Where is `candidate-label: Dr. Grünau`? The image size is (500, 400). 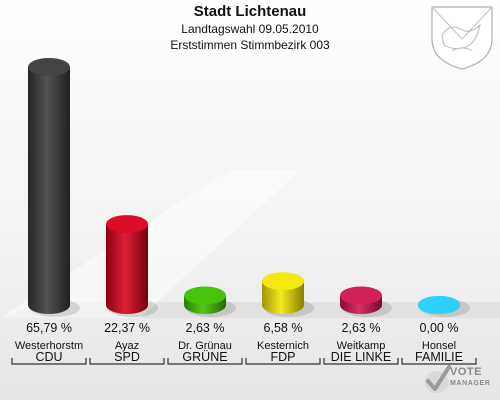 candidate-label: Dr. Grünau is located at coordinates (205, 346).